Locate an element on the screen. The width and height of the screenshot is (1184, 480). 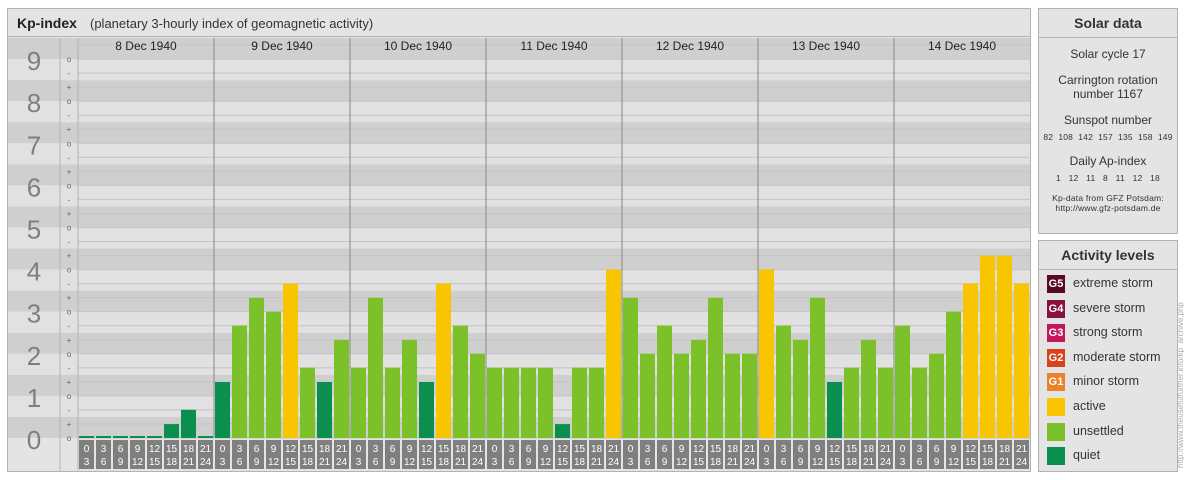
hour-end-label: 3 is located at coordinates (631, 462).